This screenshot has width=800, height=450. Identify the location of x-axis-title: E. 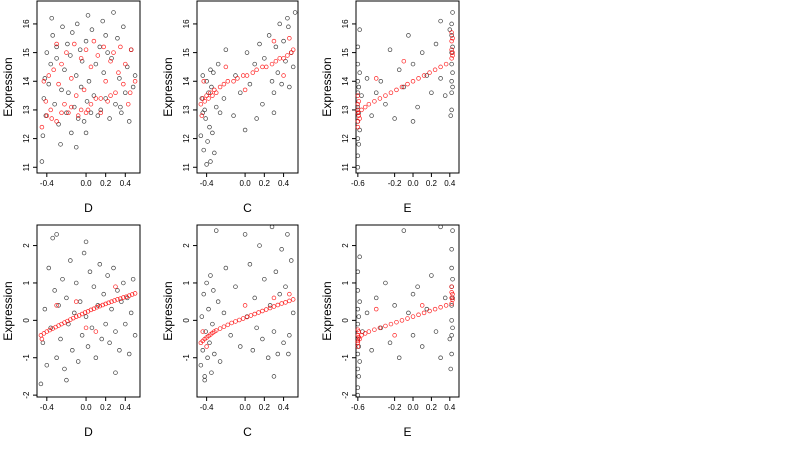
(407, 432).